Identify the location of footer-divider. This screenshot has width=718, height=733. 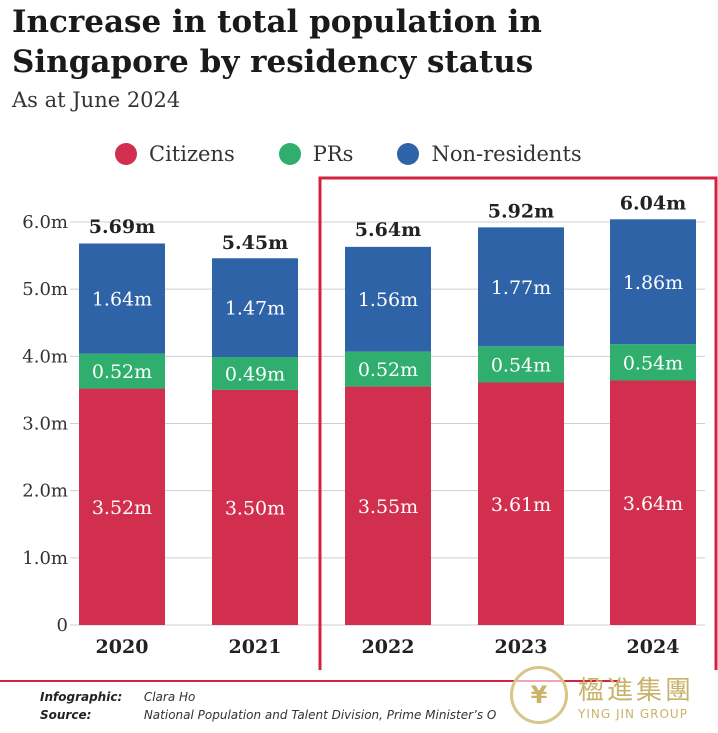
(310, 681).